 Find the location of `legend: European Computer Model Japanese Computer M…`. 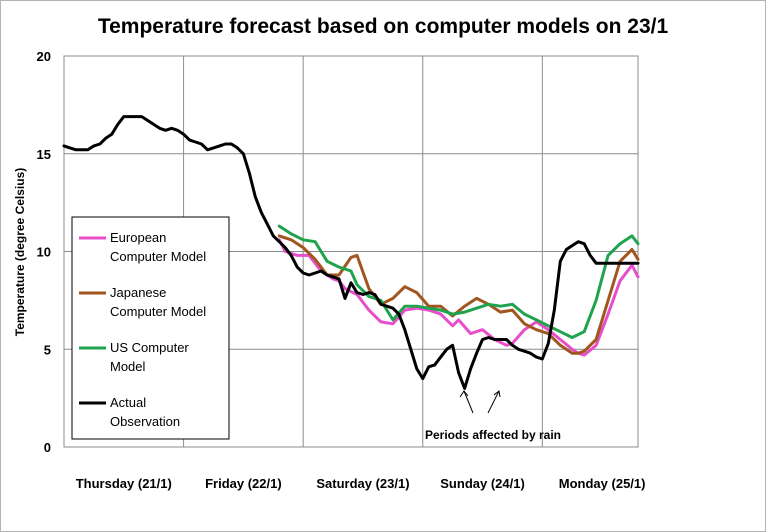

legend: European Computer Model Japanese Computer M… is located at coordinates (150, 328).